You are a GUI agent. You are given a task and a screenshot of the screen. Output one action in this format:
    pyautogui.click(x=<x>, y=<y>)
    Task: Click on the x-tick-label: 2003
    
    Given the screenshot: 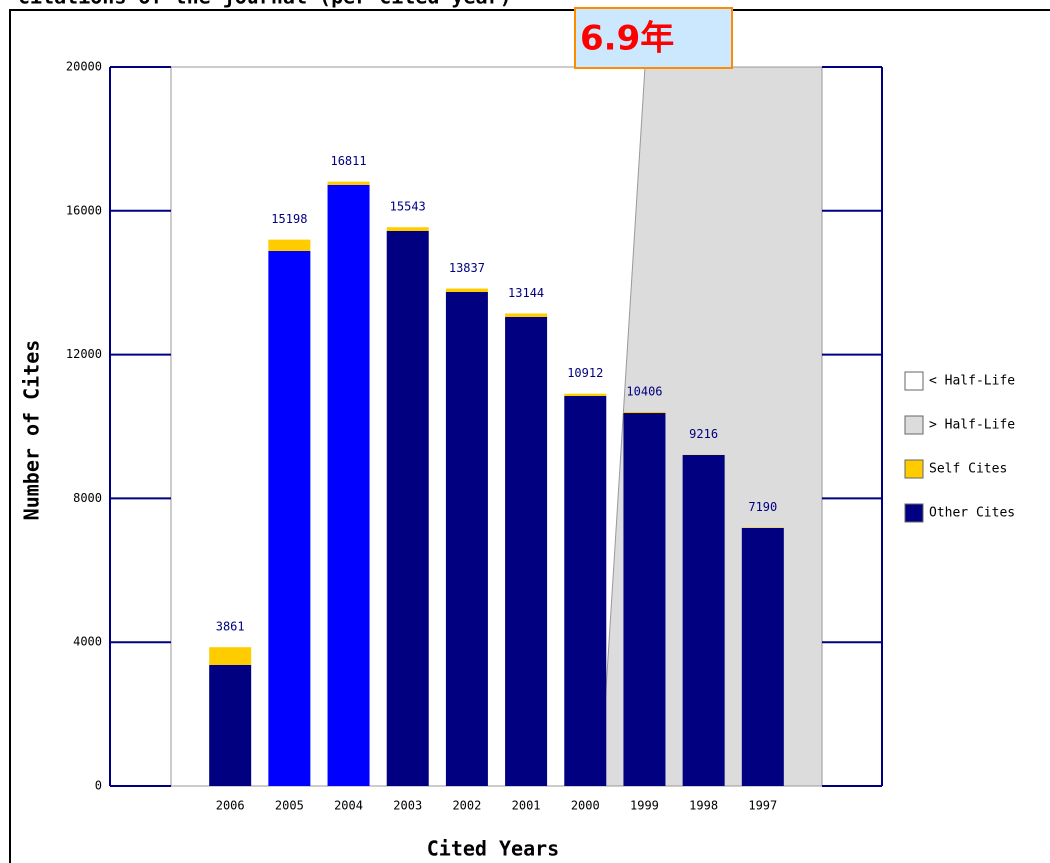 What is the action you would take?
    pyautogui.click(x=407, y=806)
    